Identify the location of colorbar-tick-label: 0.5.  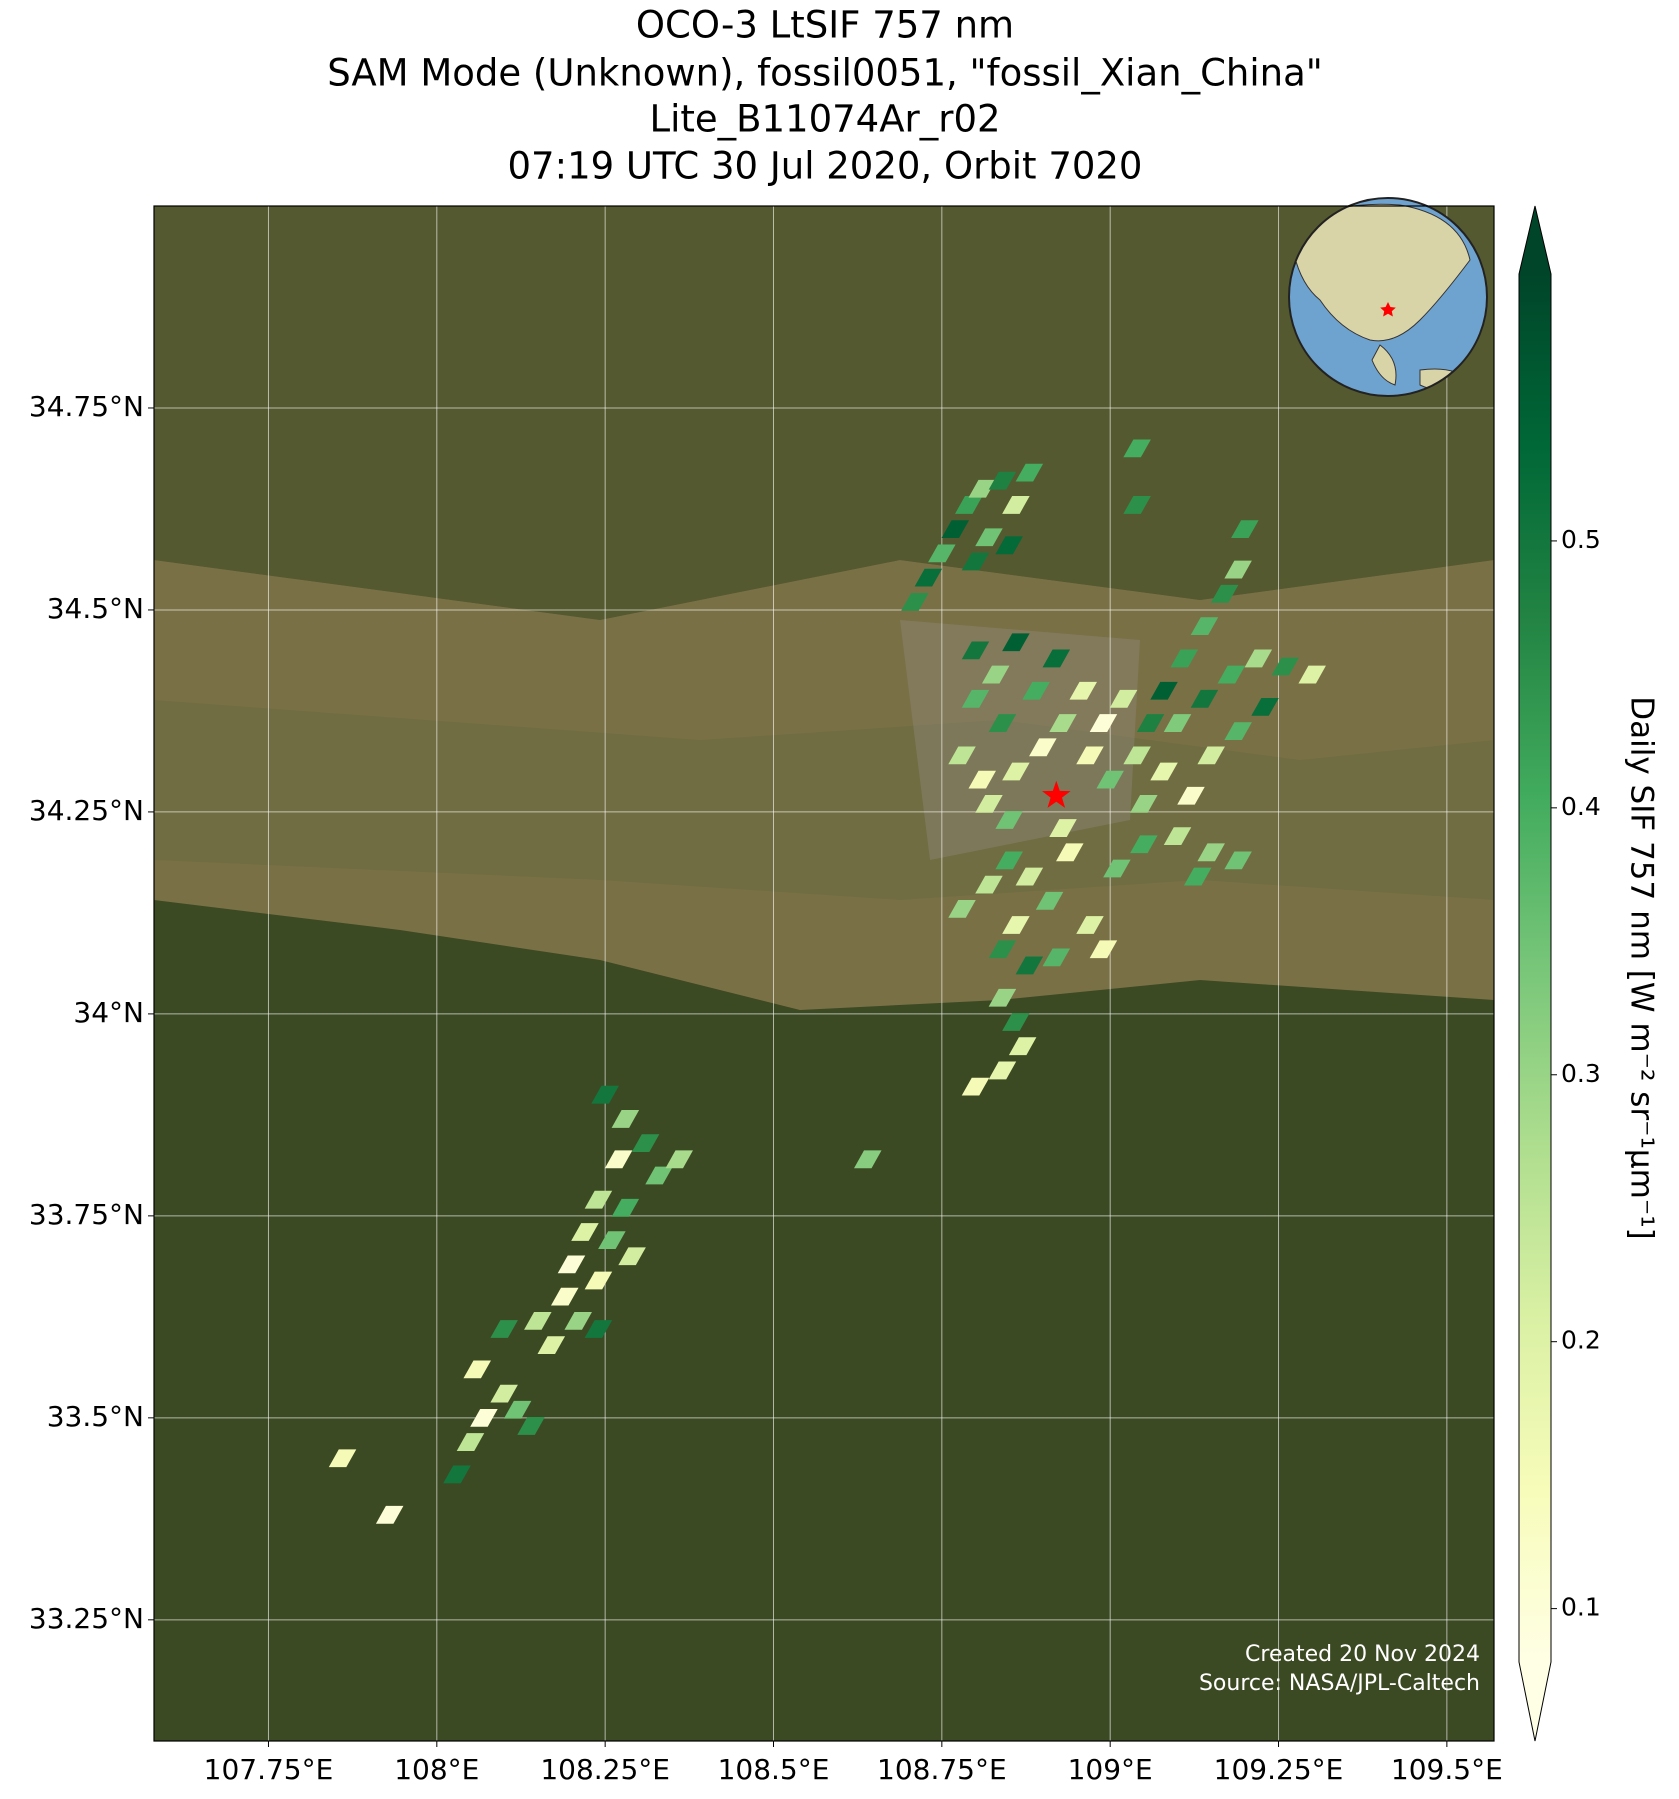
(1581, 539).